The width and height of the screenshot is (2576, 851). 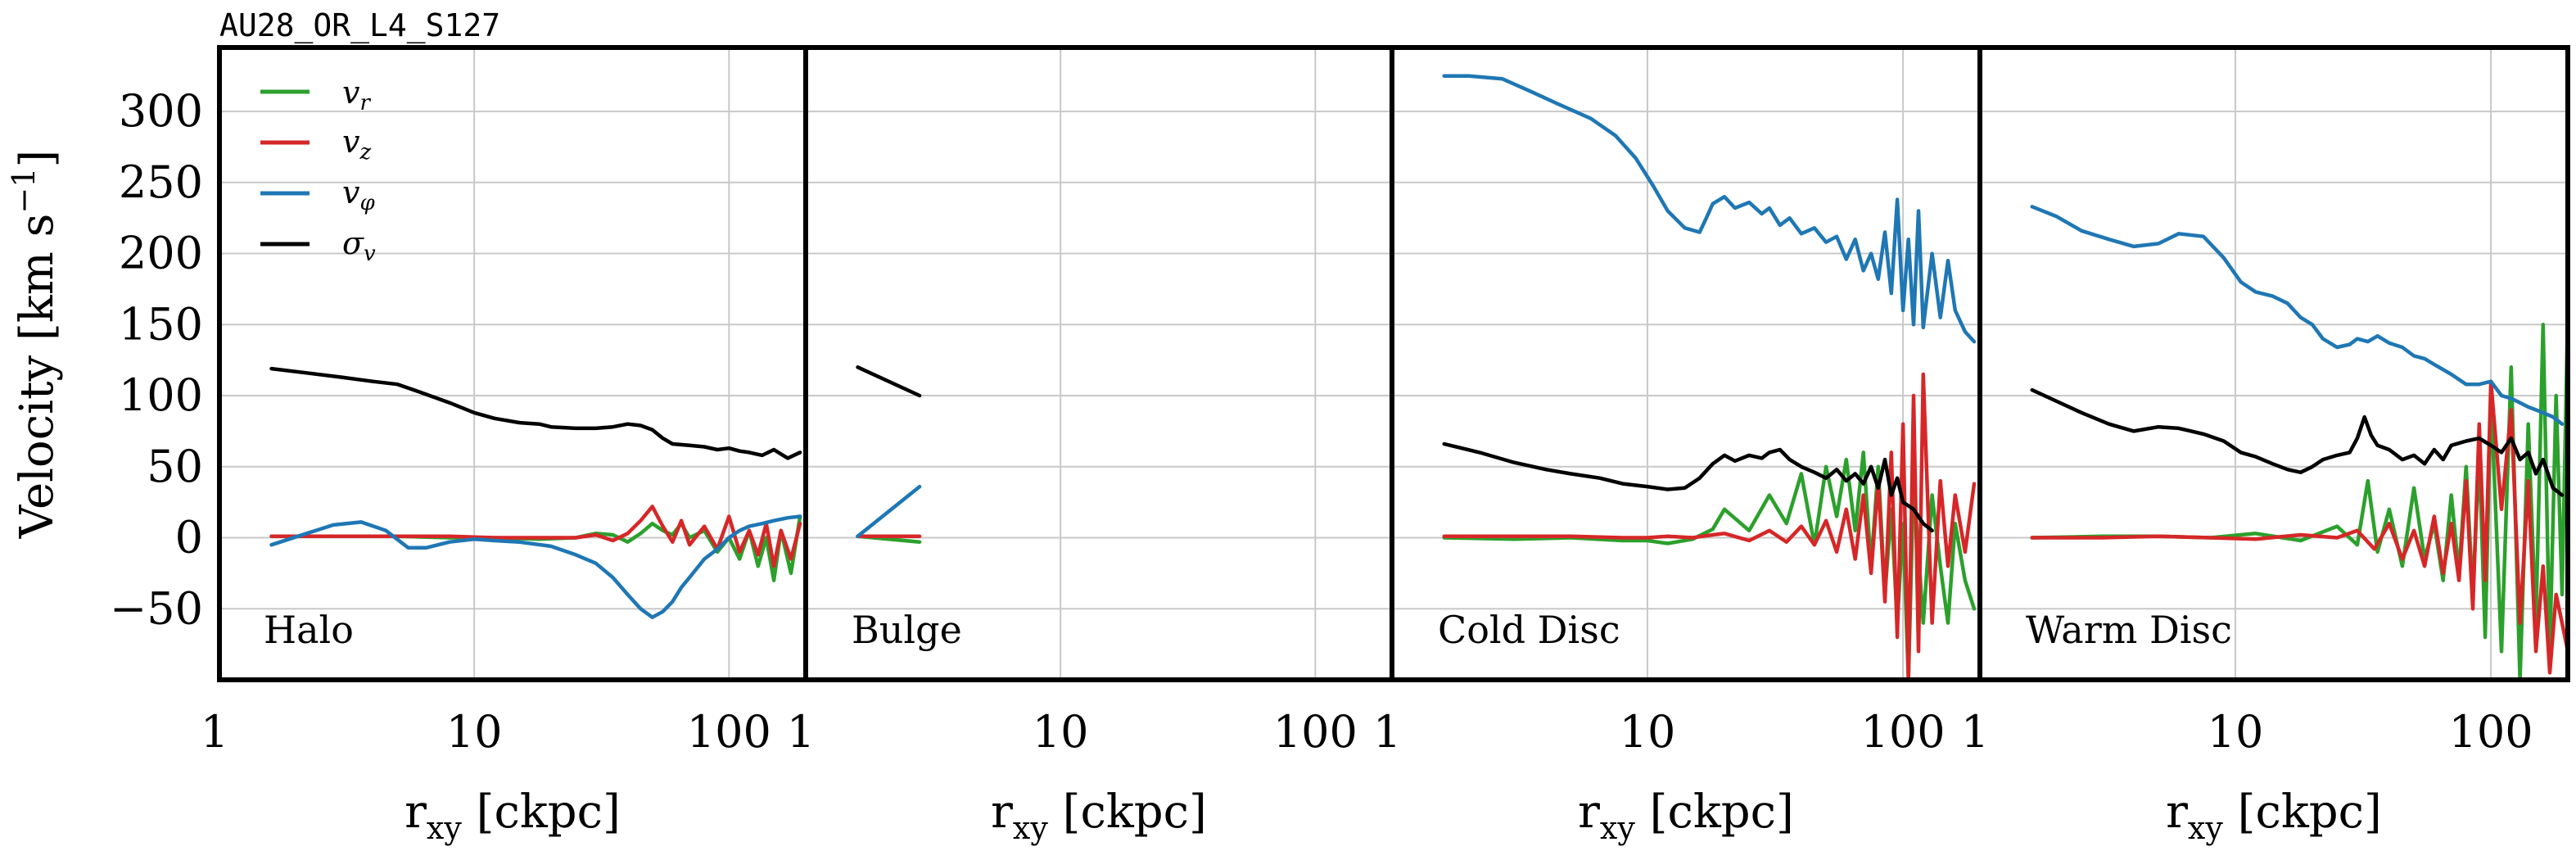 I want to click on x-axis-label-cold-disc: rxy [ckpc], so click(x=1686, y=815).